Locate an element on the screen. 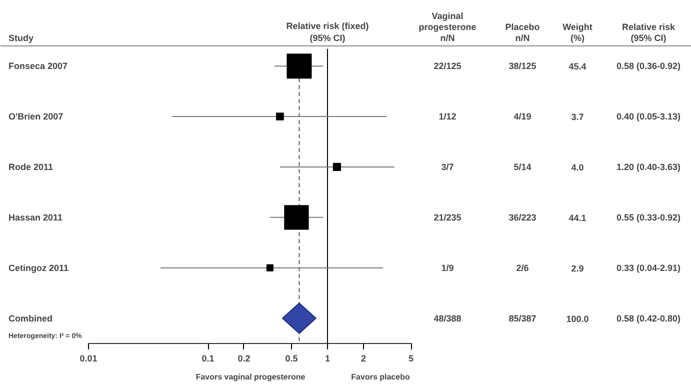 This screenshot has height=384, width=691. y-tick-label: Cetingoz 2011 is located at coordinates (38, 267).